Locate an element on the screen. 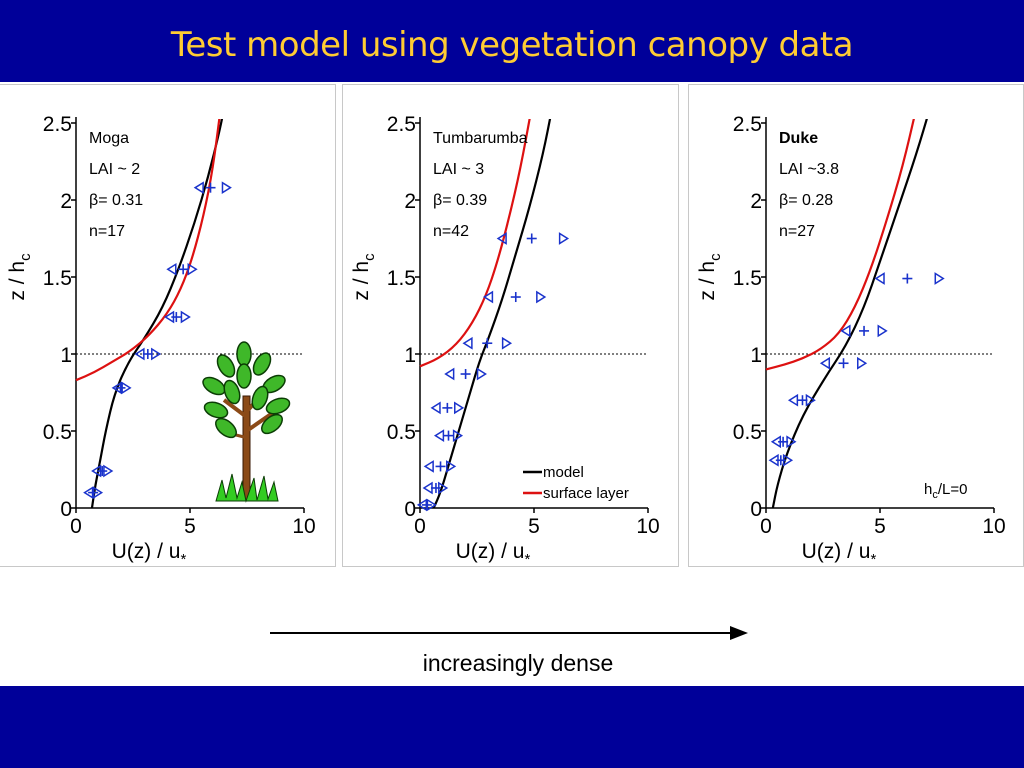  site-name: Duke is located at coordinates (798, 138).